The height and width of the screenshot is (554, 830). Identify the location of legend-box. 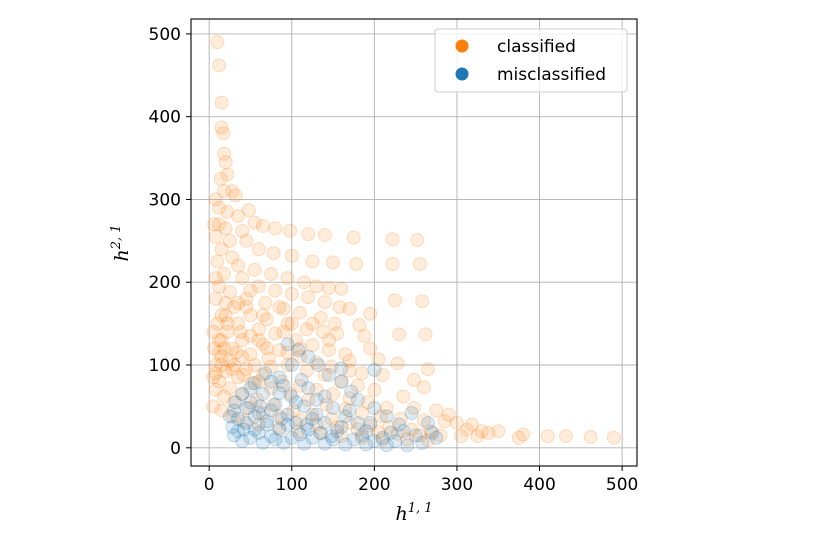
(531, 60).